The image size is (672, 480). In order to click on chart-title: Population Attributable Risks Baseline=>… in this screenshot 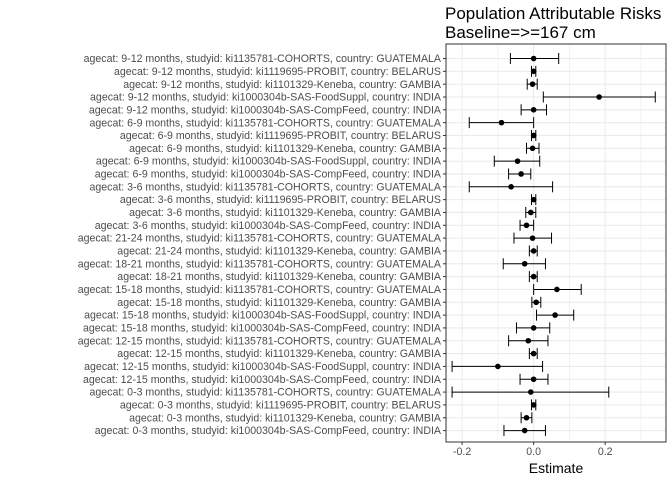, I will do `click(553, 23)`.